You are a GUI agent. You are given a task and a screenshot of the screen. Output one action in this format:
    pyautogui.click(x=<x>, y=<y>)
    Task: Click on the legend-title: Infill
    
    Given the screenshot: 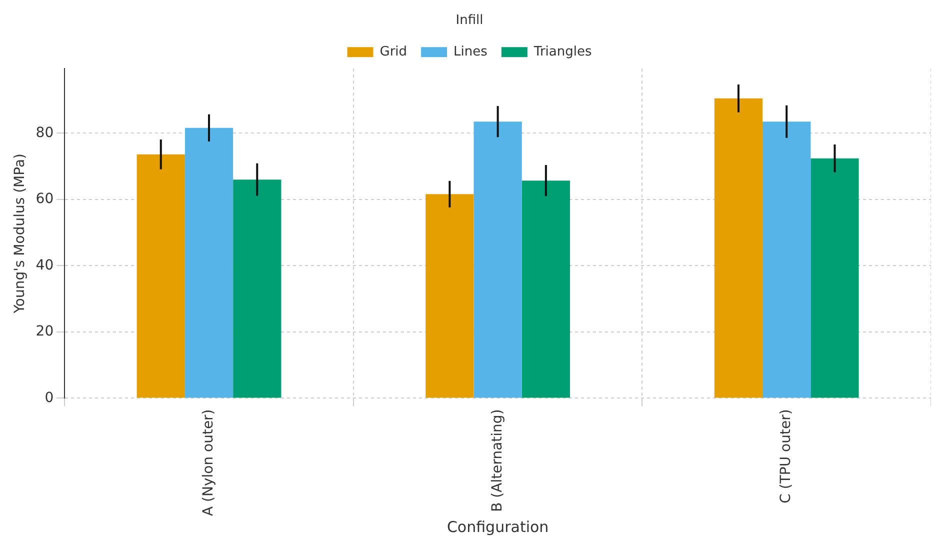 What is the action you would take?
    pyautogui.click(x=470, y=20)
    